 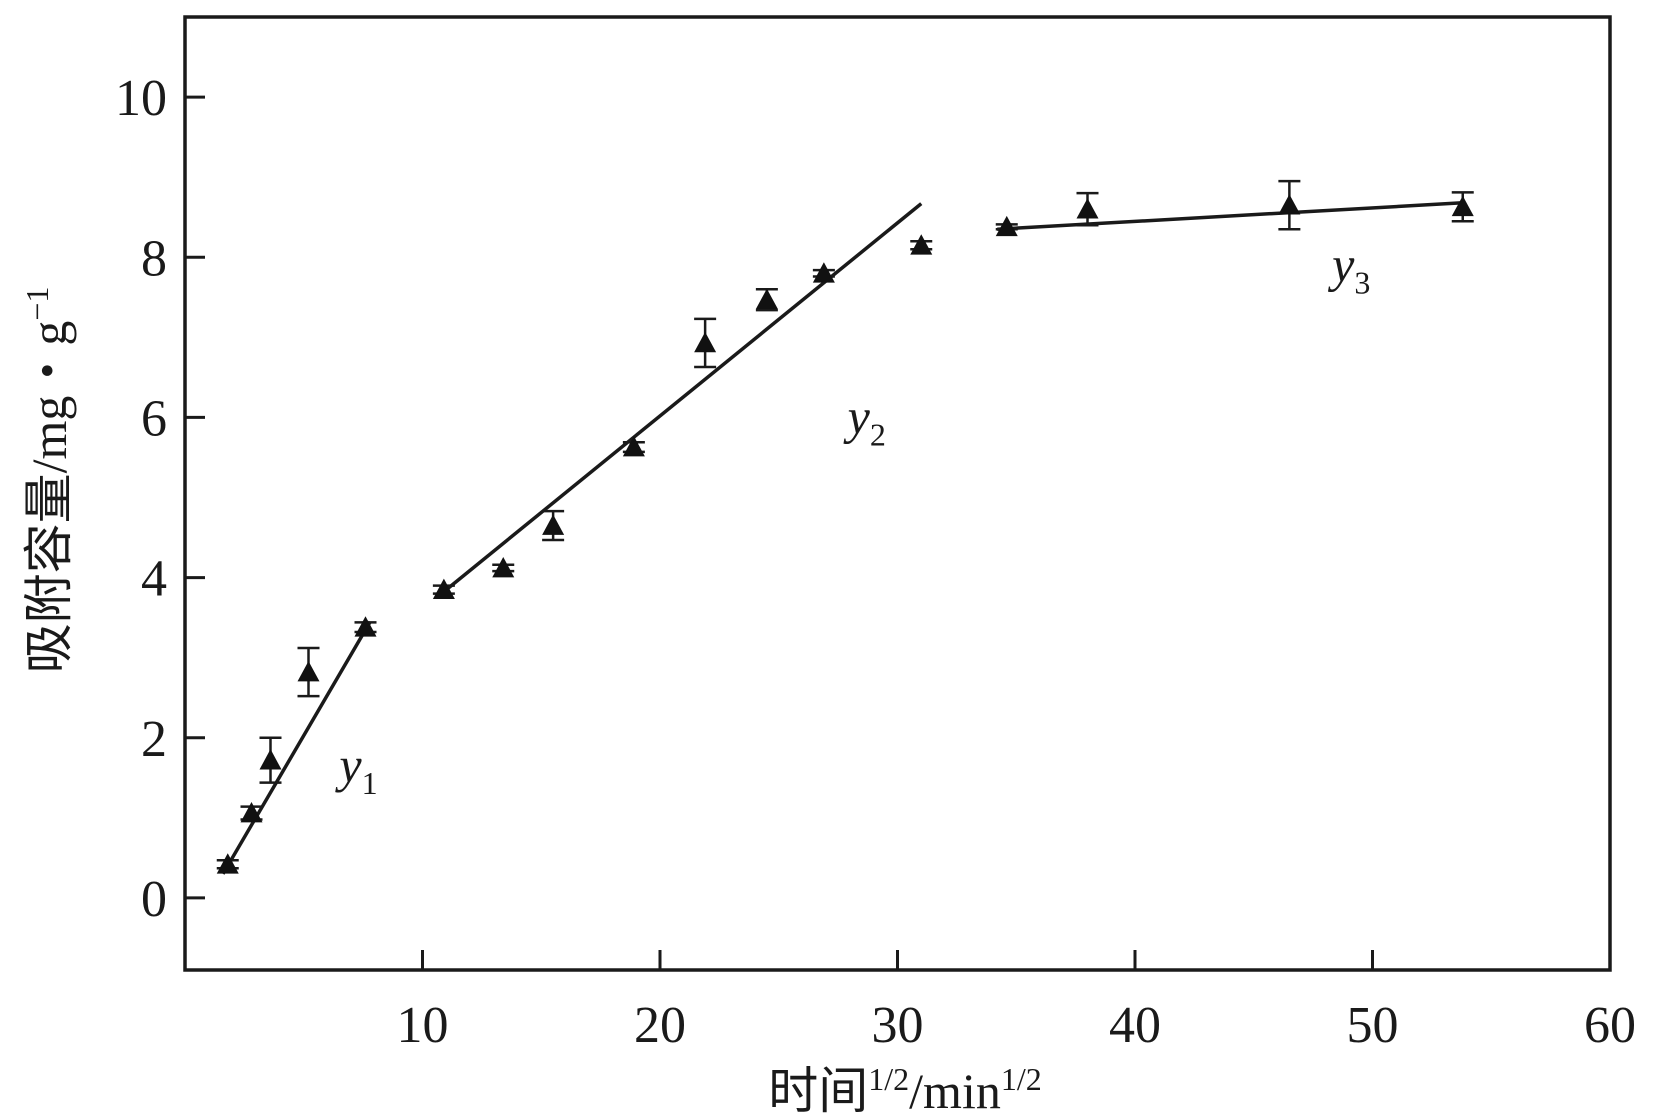 What do you see at coordinates (818, 1089) in the screenshot?
I see `x-axis-title-main: 时间` at bounding box center [818, 1089].